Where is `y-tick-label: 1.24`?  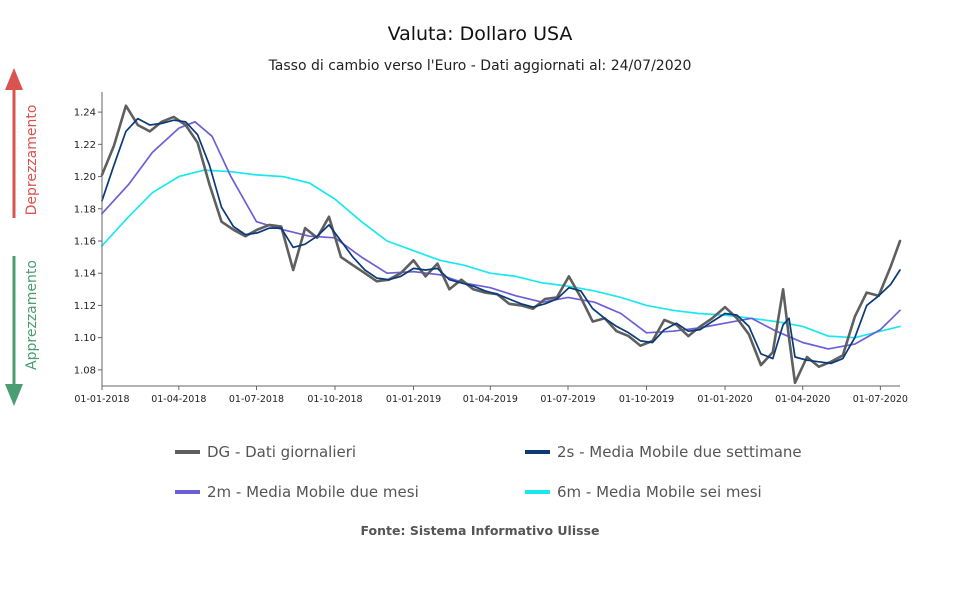 y-tick-label: 1.24 is located at coordinates (85, 113).